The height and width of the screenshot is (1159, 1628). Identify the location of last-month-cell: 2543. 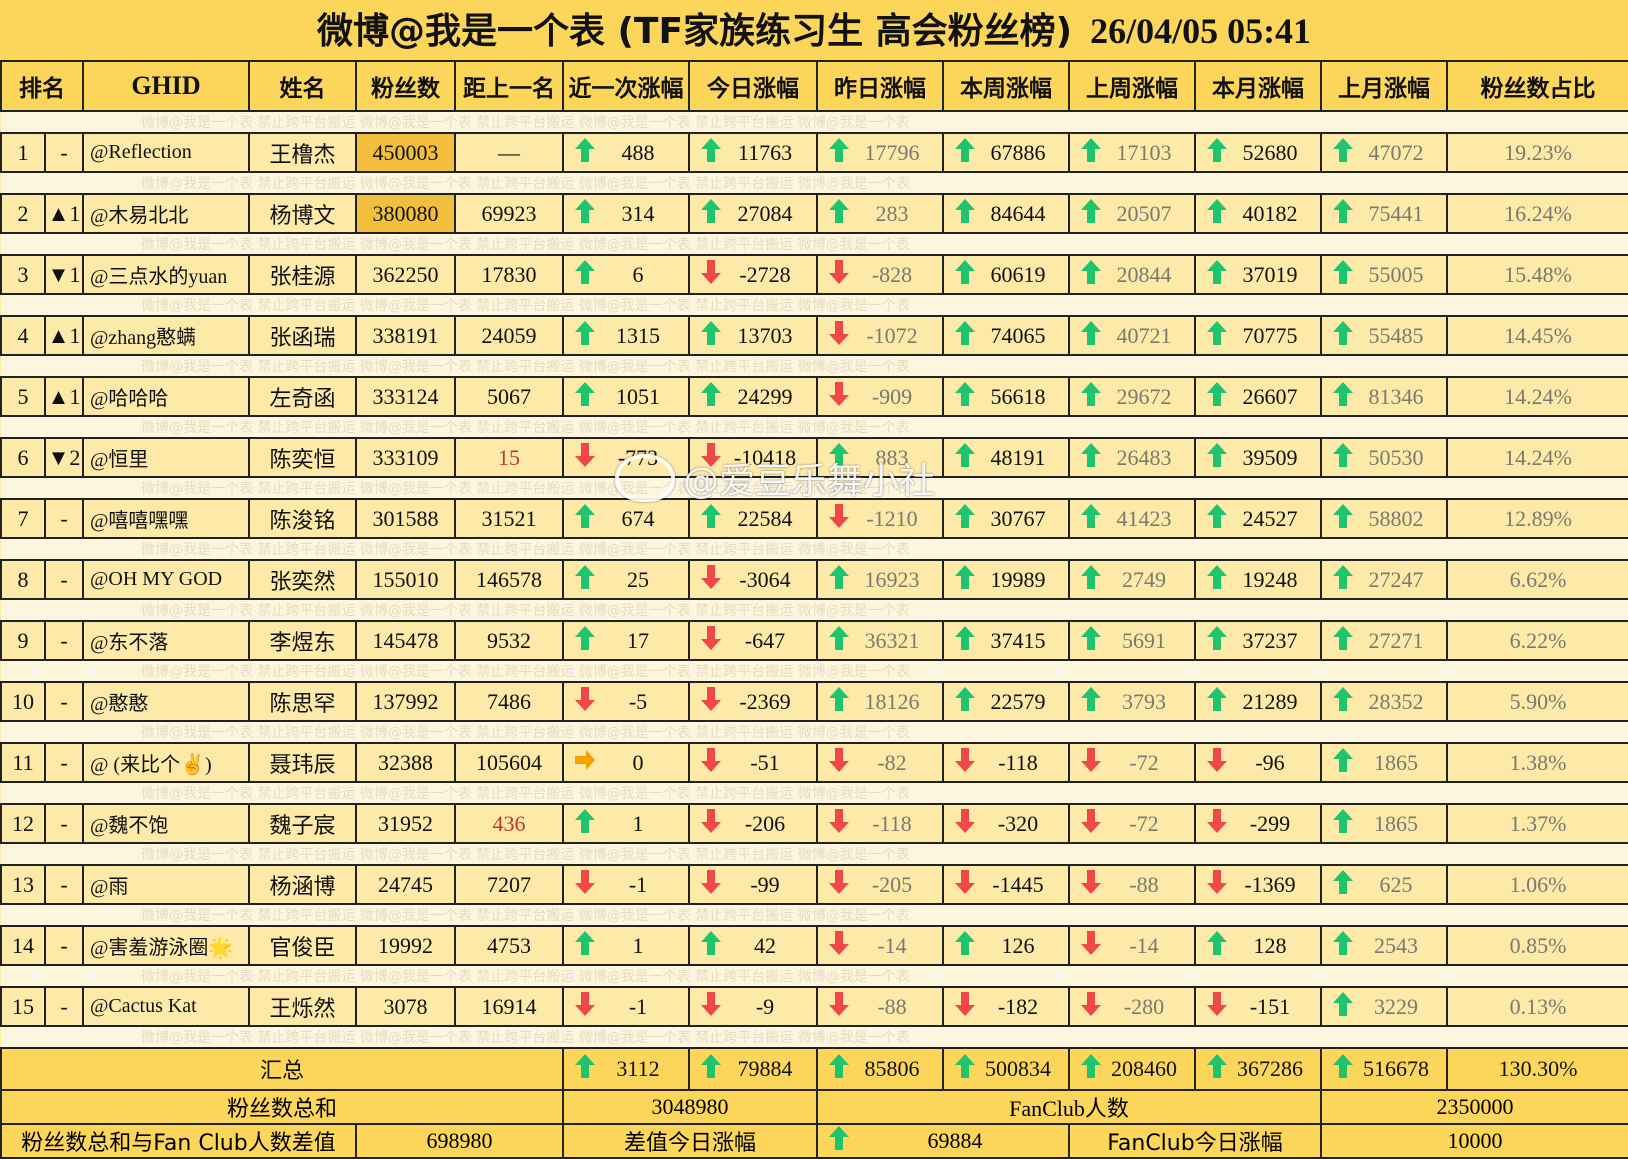
(1384, 945).